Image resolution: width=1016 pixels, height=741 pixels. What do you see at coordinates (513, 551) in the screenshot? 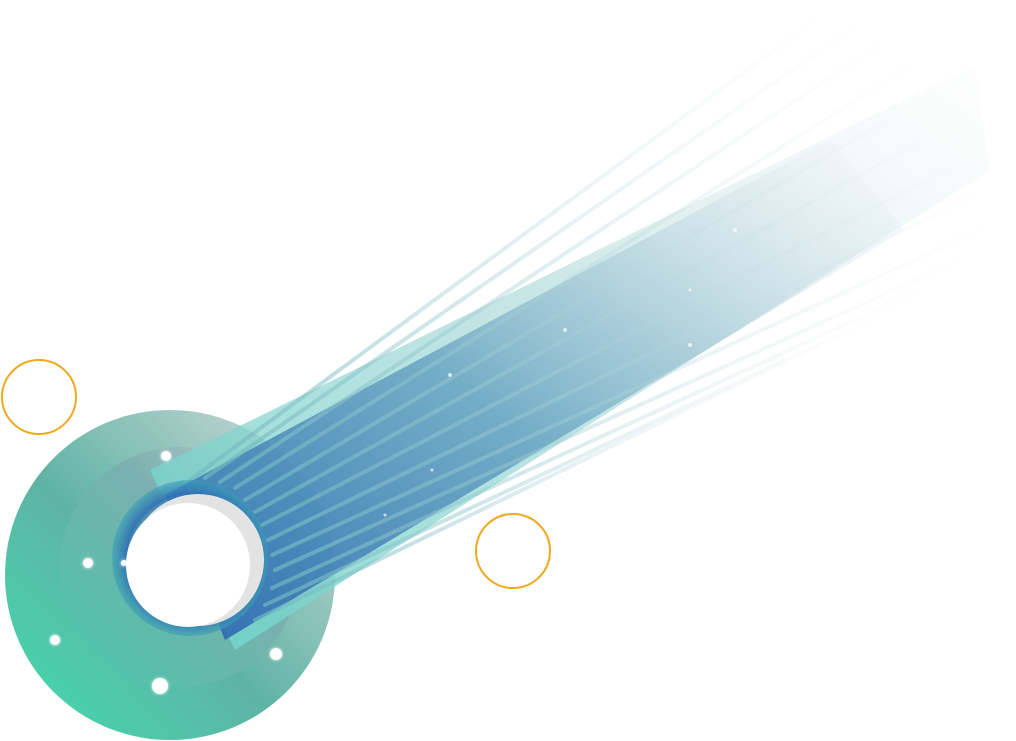
I see `orbit-circle-right` at bounding box center [513, 551].